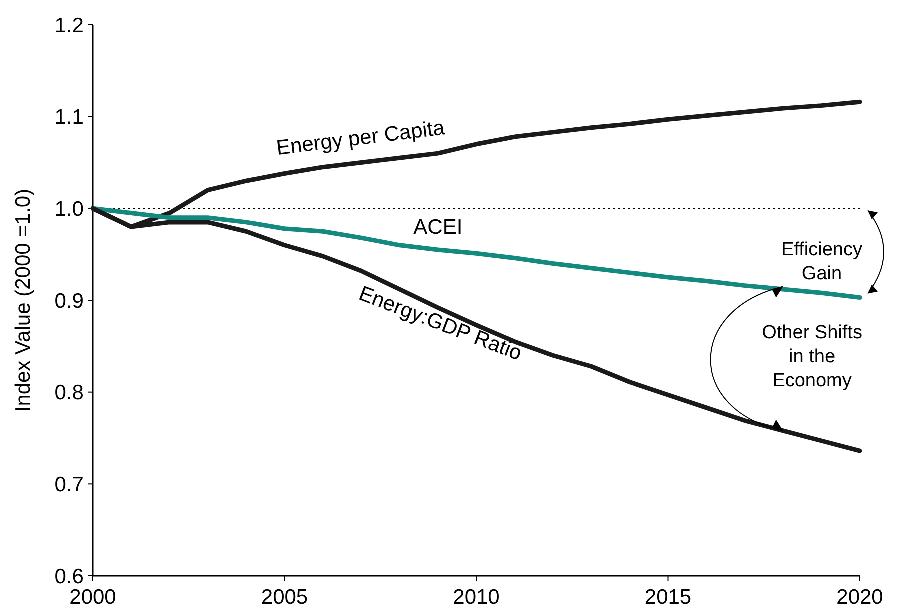 The image size is (909, 616). Describe the element at coordinates (360, 138) in the screenshot. I see `text: Energy per Capita` at that location.